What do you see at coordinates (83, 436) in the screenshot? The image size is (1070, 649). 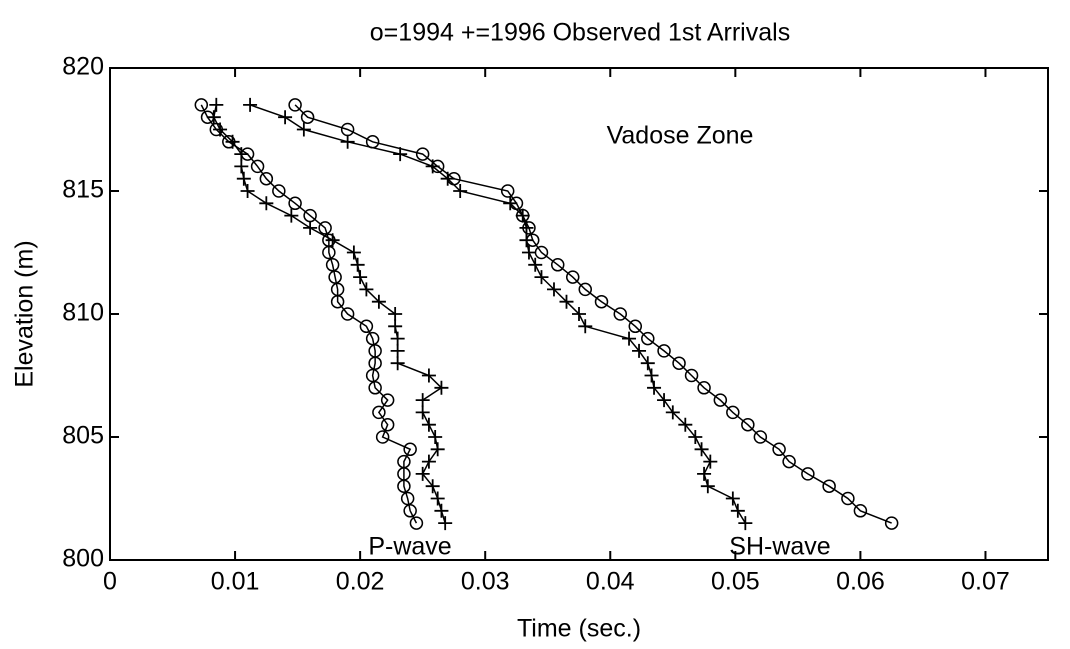 I see `y-tick-label: 805` at bounding box center [83, 436].